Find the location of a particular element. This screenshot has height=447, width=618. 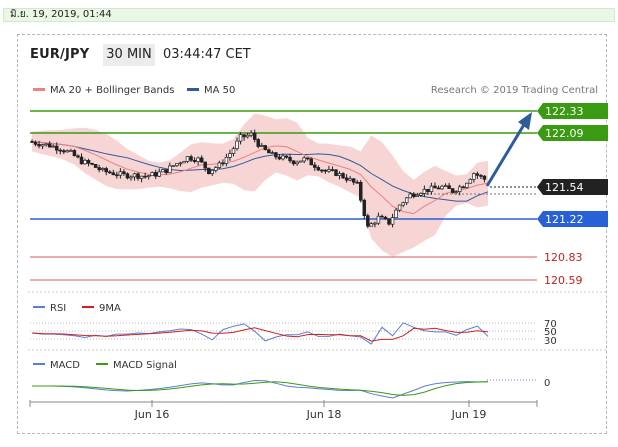

level-s2-text: 120.83 is located at coordinates (563, 257).